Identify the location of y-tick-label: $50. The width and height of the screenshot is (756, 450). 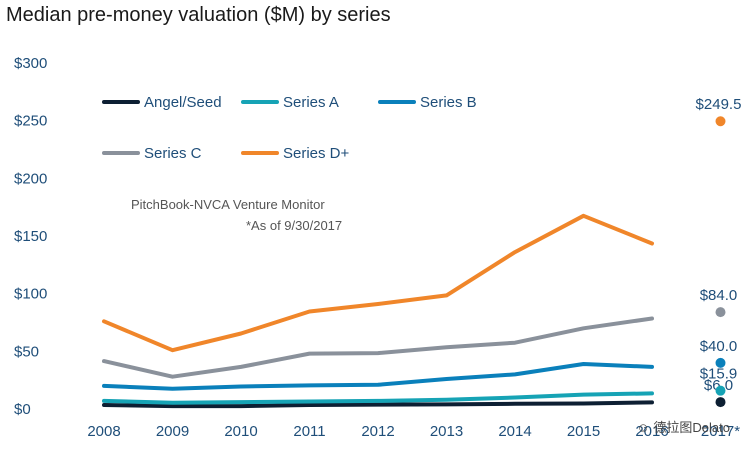
(26, 351).